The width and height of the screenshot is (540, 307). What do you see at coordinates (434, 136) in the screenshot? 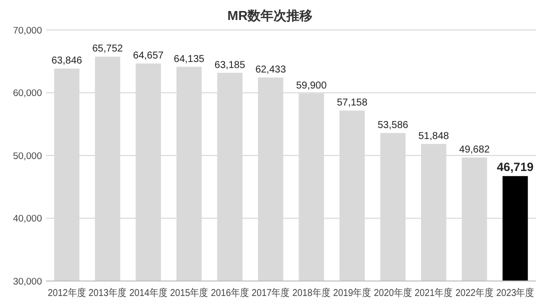
I see `data-label: 51,848` at bounding box center [434, 136].